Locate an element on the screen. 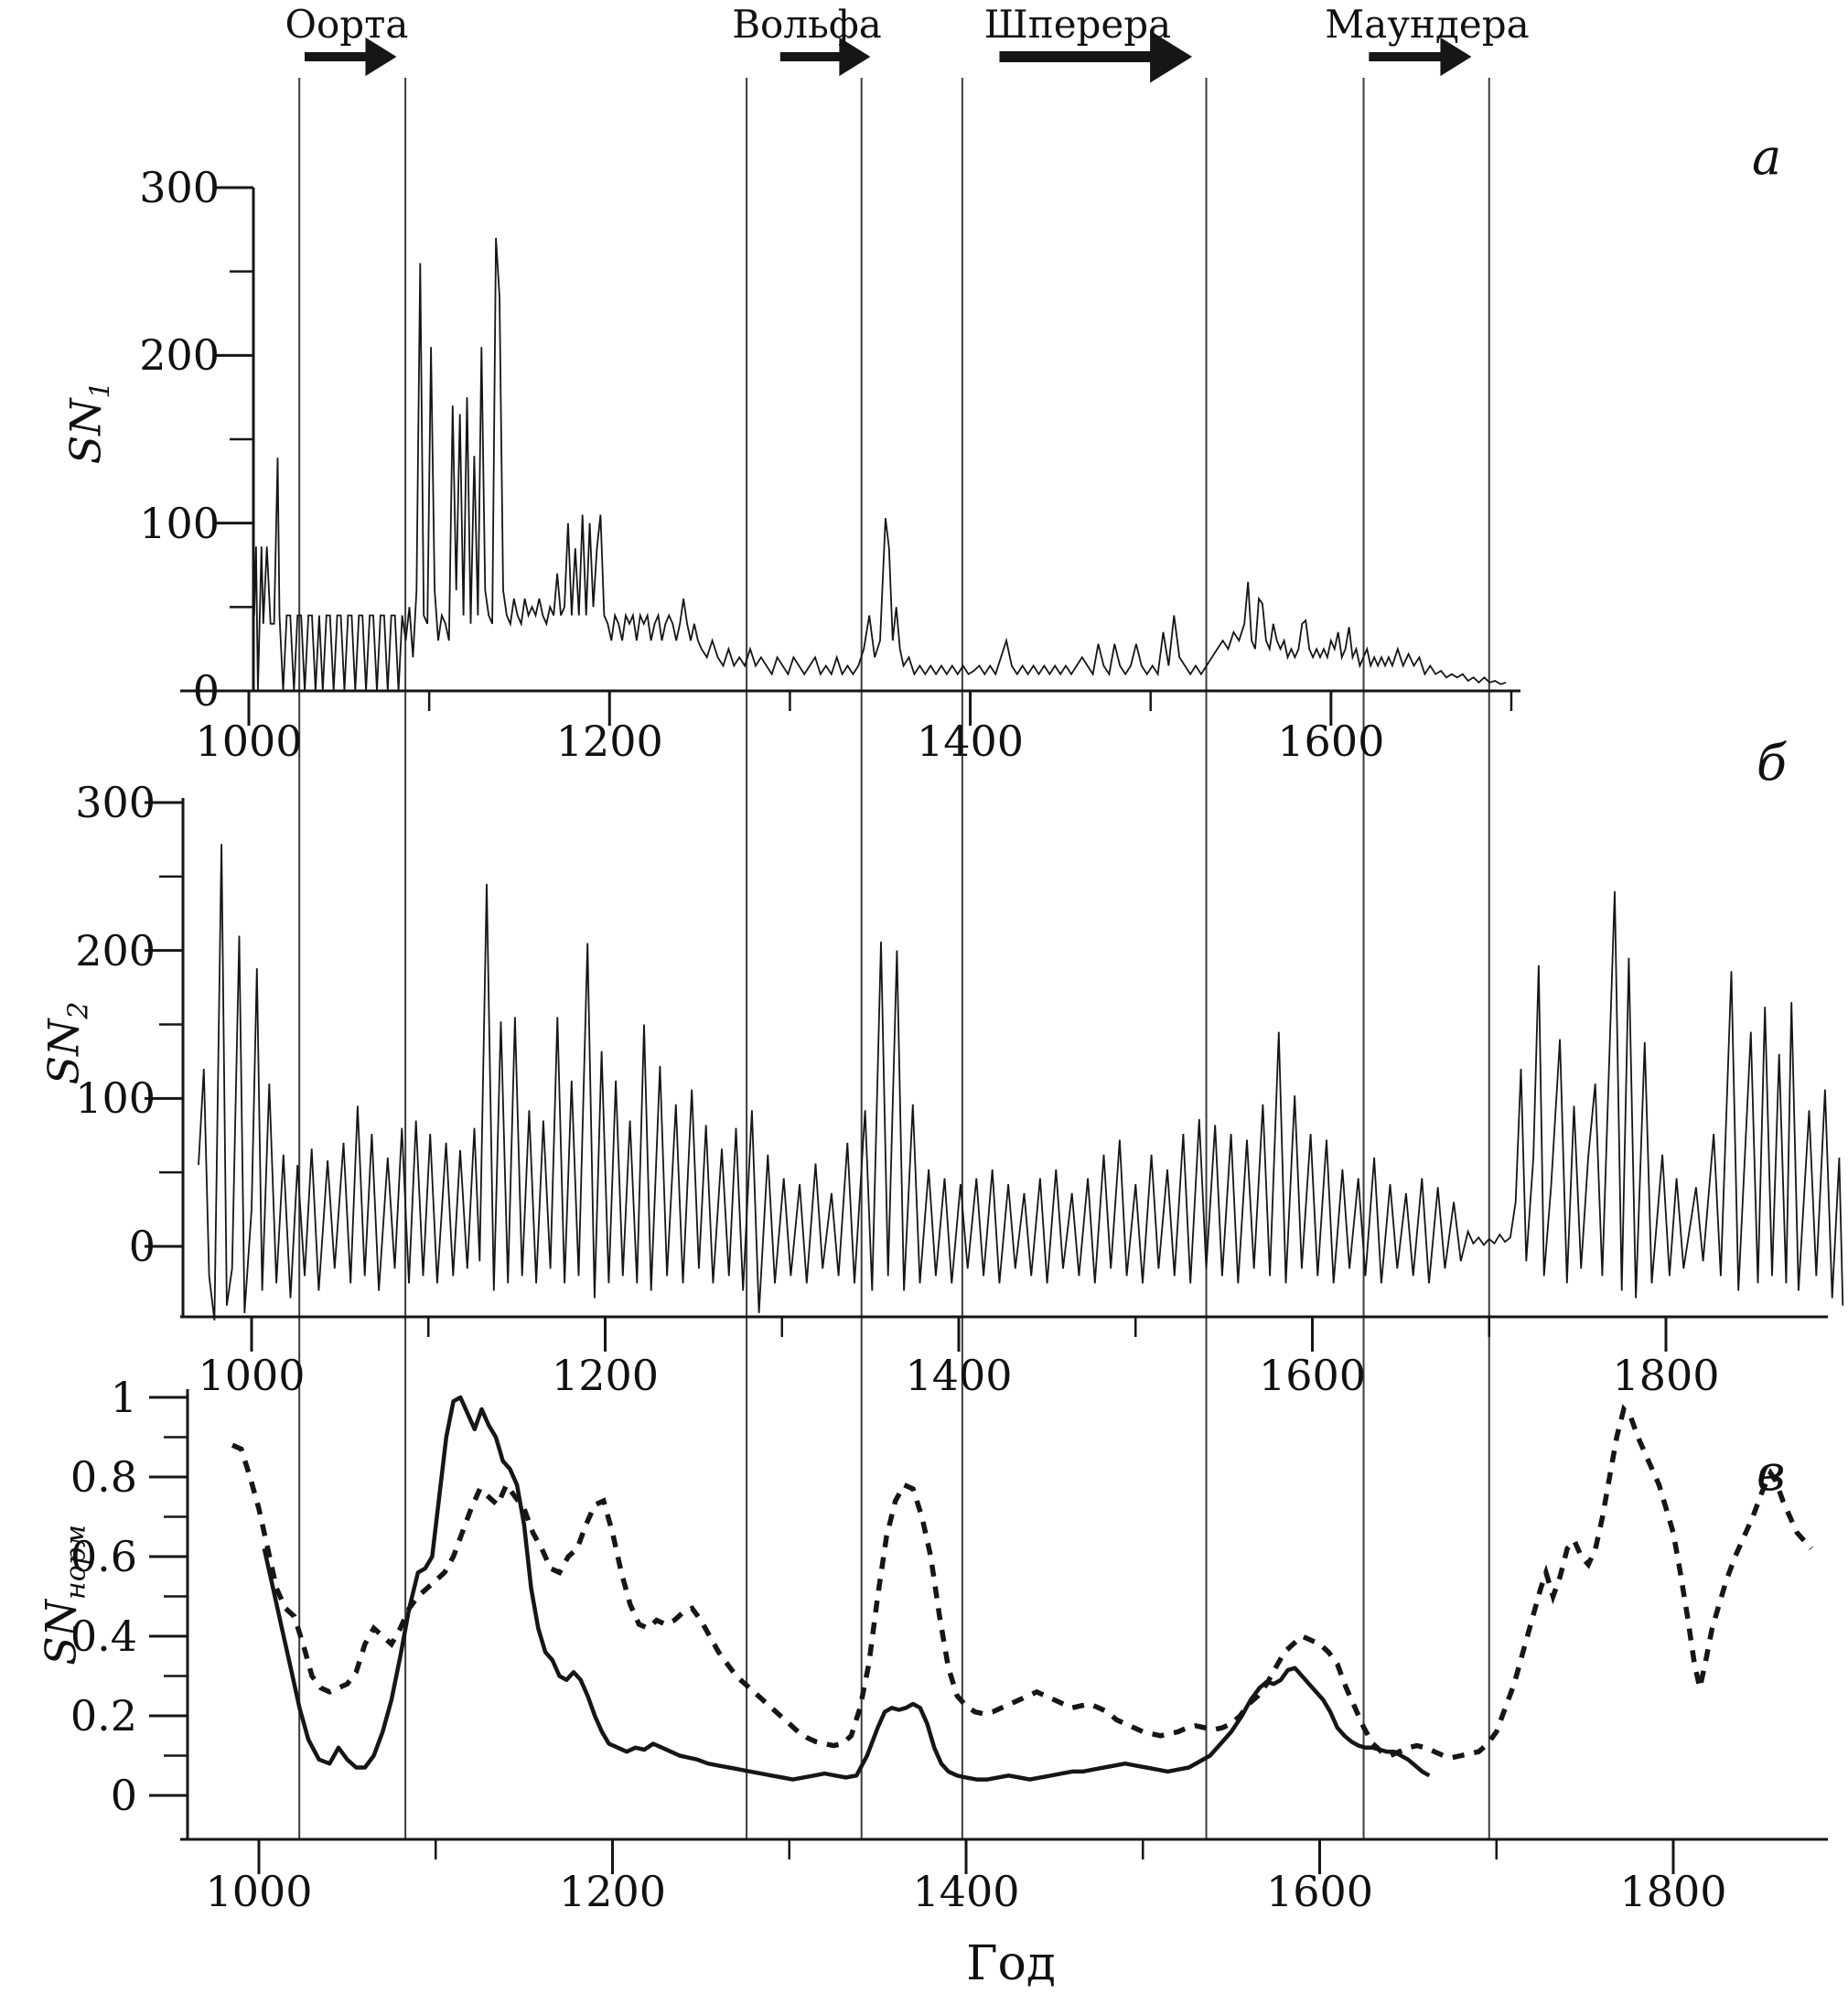  minimum-arrow-head-spoerer is located at coordinates (1171, 56).